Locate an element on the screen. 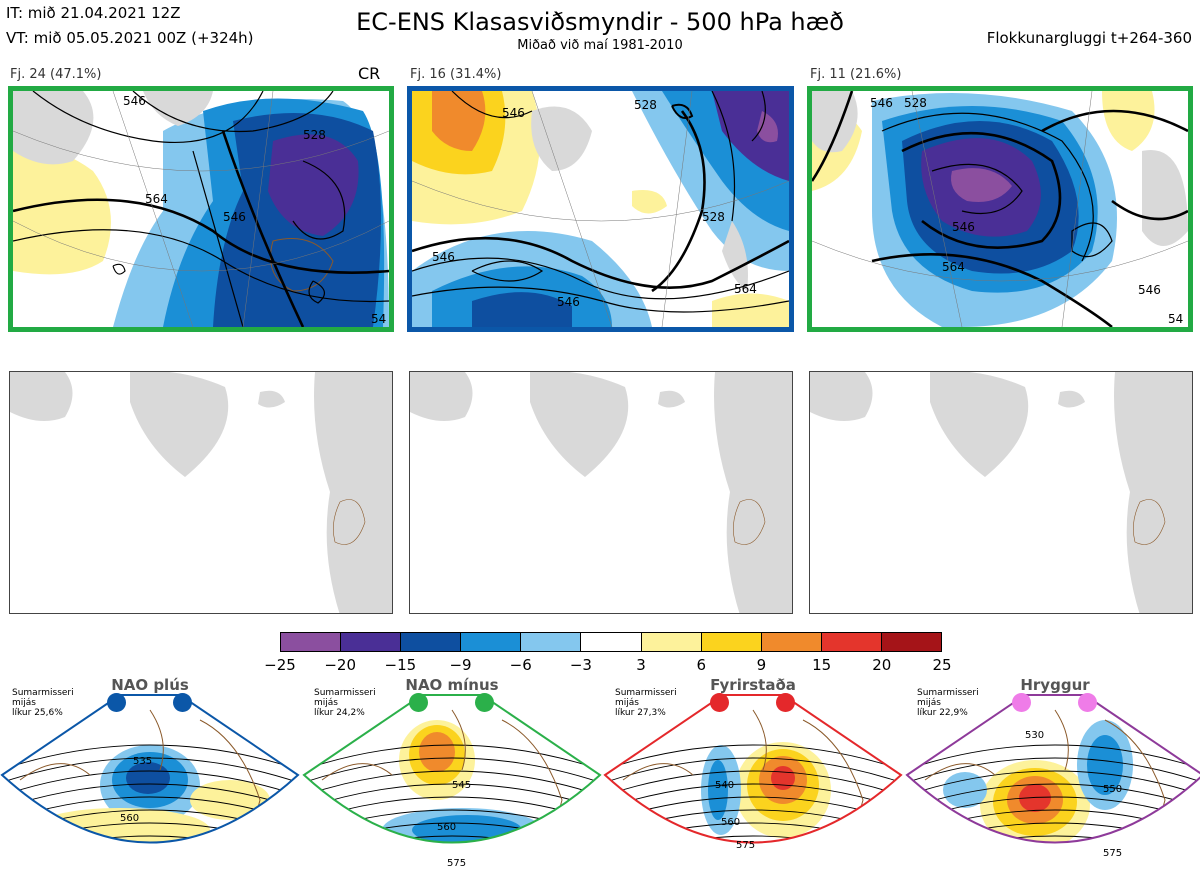  regime-title: NAO plús is located at coordinates (150, 685).